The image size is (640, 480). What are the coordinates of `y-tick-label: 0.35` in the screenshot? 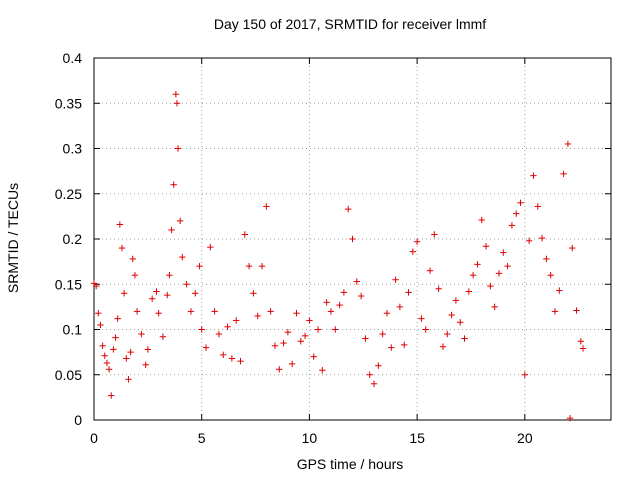 It's located at (68, 103).